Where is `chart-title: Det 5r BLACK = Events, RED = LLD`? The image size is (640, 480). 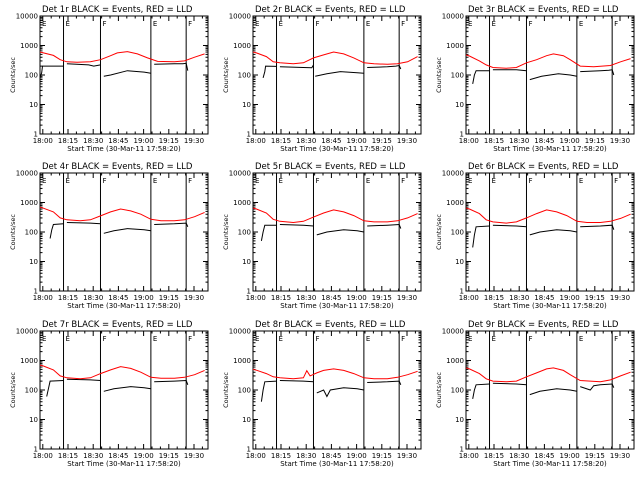
chart-title: Det 5r BLACK = Events, RED = LLD is located at coordinates (330, 167).